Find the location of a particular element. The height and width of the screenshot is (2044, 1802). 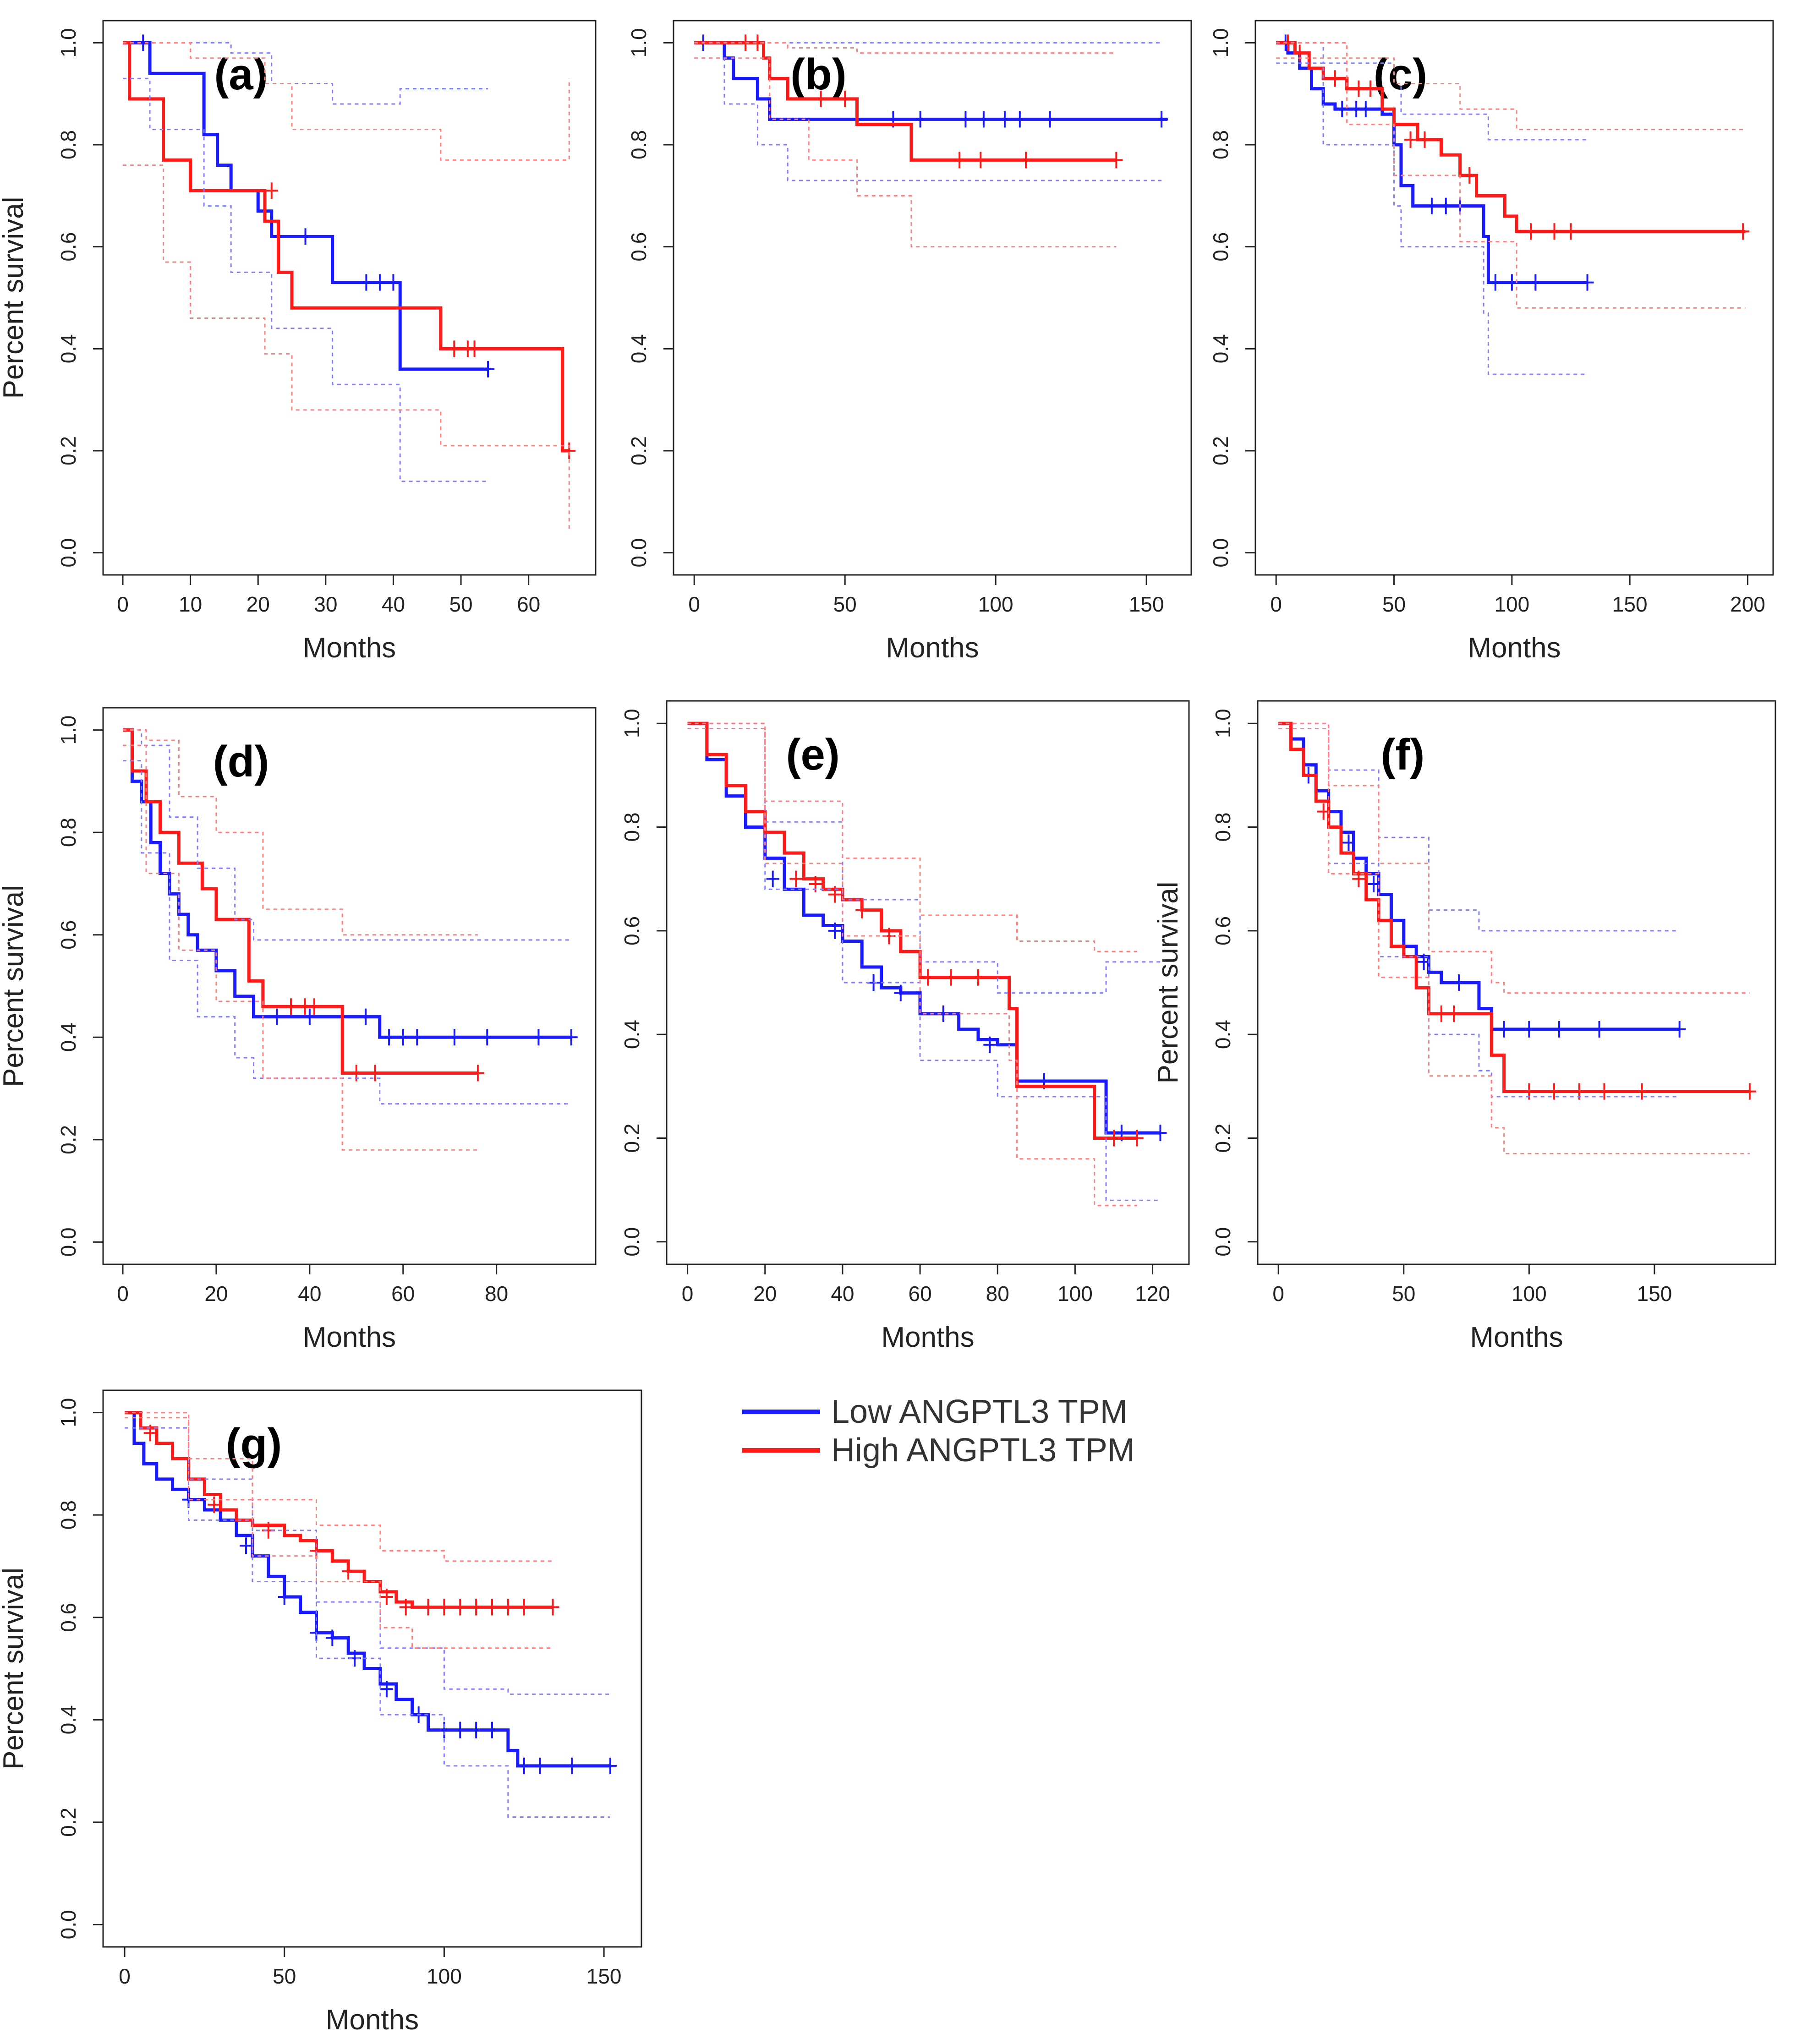

panel-d-low-angptl3-tpm-line is located at coordinates (347, 884).